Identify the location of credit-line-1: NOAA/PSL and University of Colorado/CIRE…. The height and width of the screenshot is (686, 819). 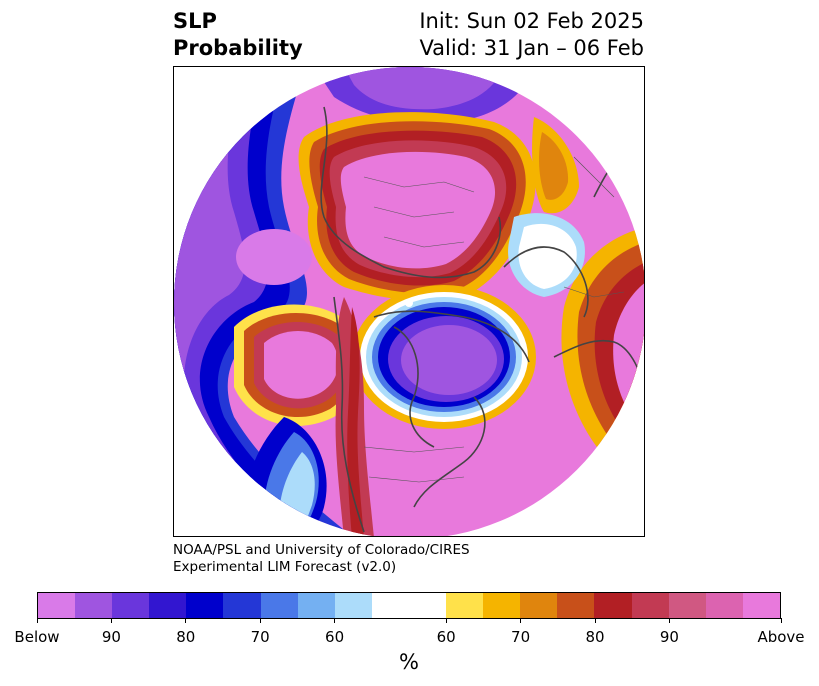
(321, 550).